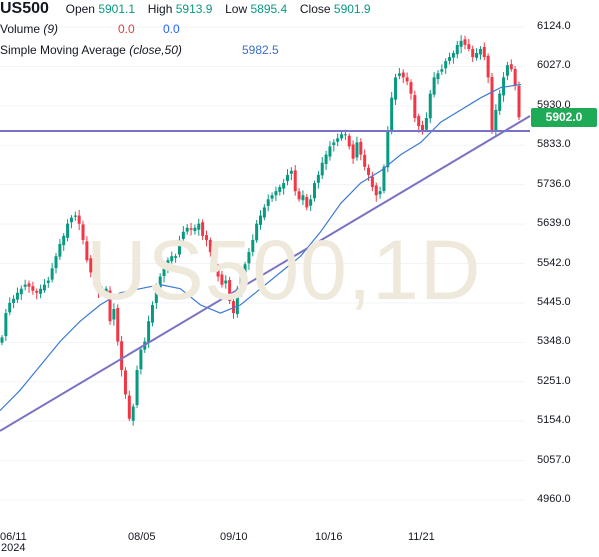 This screenshot has width=599, height=557. I want to click on time-tick-label: 11/21, so click(421, 537).